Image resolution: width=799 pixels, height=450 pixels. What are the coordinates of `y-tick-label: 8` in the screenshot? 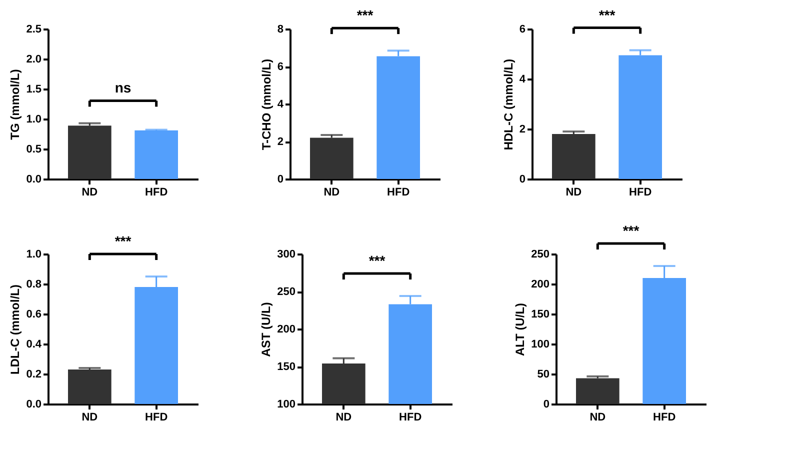 It's located at (280, 30).